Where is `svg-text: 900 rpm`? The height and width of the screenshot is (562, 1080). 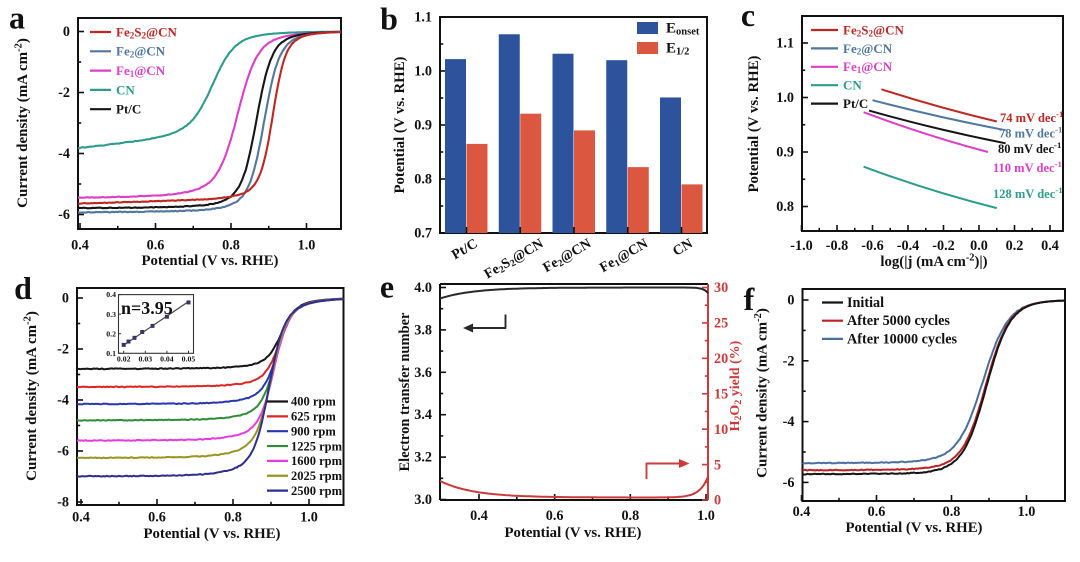 svg-text: 900 rpm is located at coordinates (313, 431).